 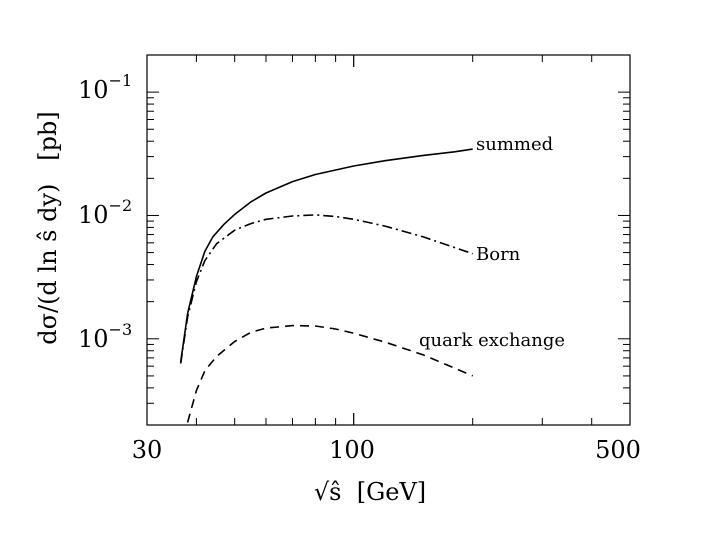 I want to click on x-tick-label-100: 100, so click(x=352, y=450).